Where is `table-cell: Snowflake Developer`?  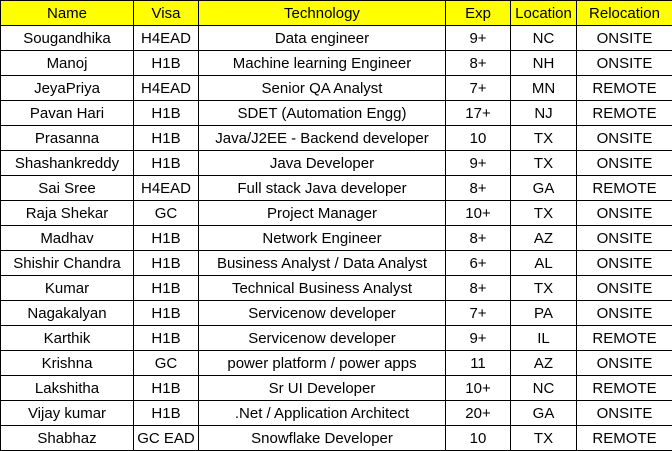
table-cell: Snowflake Developer is located at coordinates (322, 438).